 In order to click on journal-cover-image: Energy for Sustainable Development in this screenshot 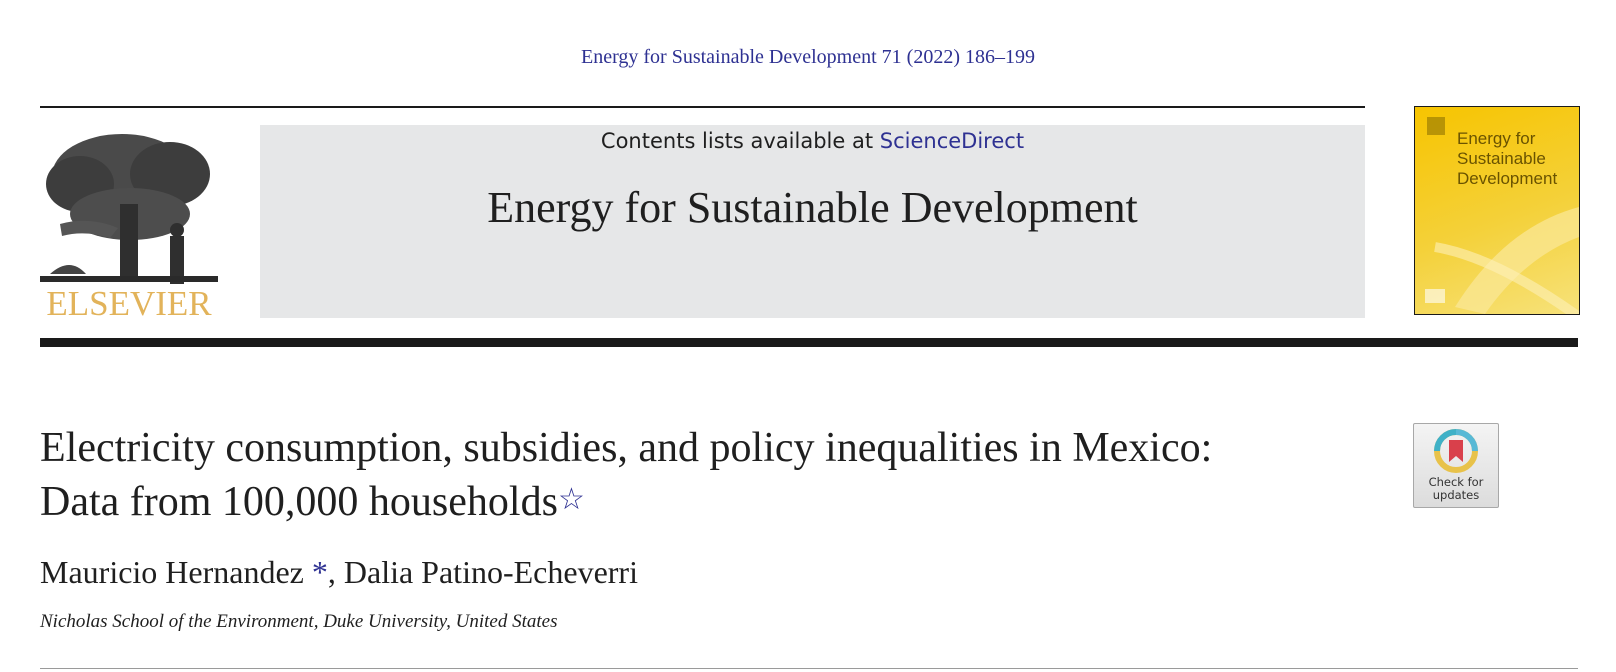, I will do `click(1497, 210)`.